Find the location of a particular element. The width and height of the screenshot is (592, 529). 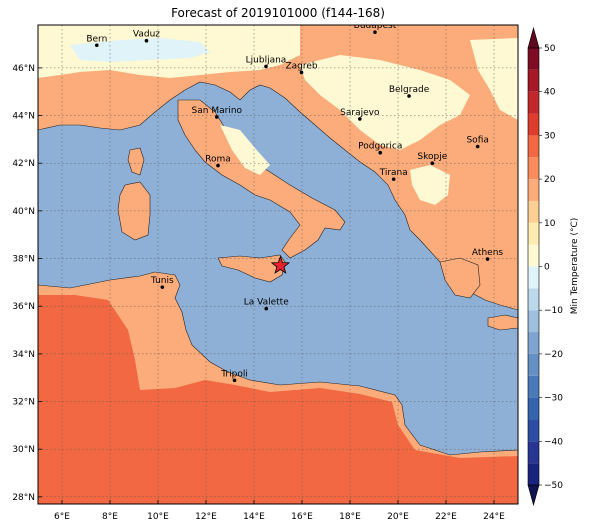

lat-tick-label: 40°N is located at coordinates (23, 212).